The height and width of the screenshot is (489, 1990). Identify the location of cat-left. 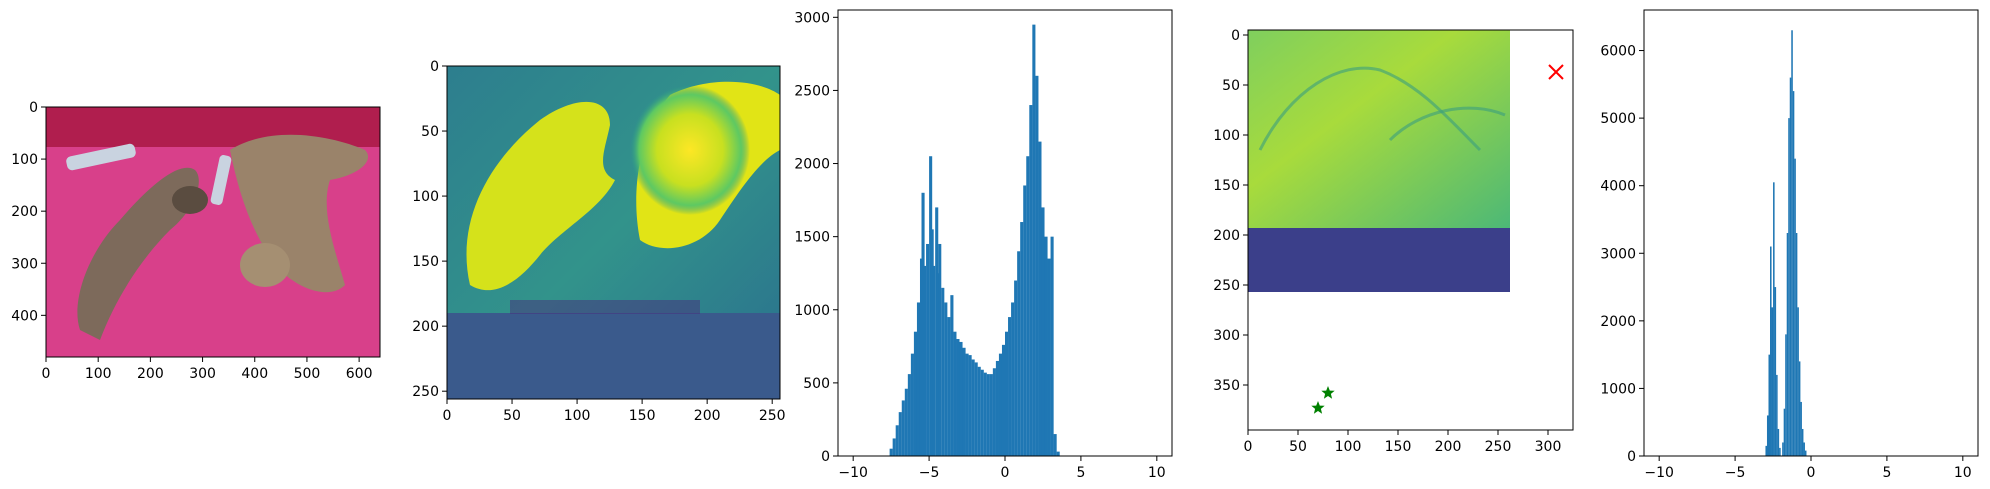
(138, 253).